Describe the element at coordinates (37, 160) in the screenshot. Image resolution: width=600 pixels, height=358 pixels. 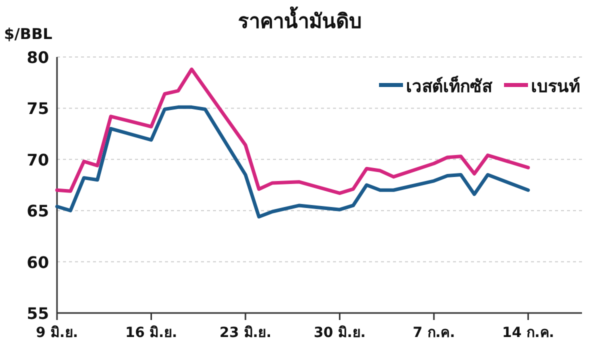
I see `y-tick-label: 70` at that location.